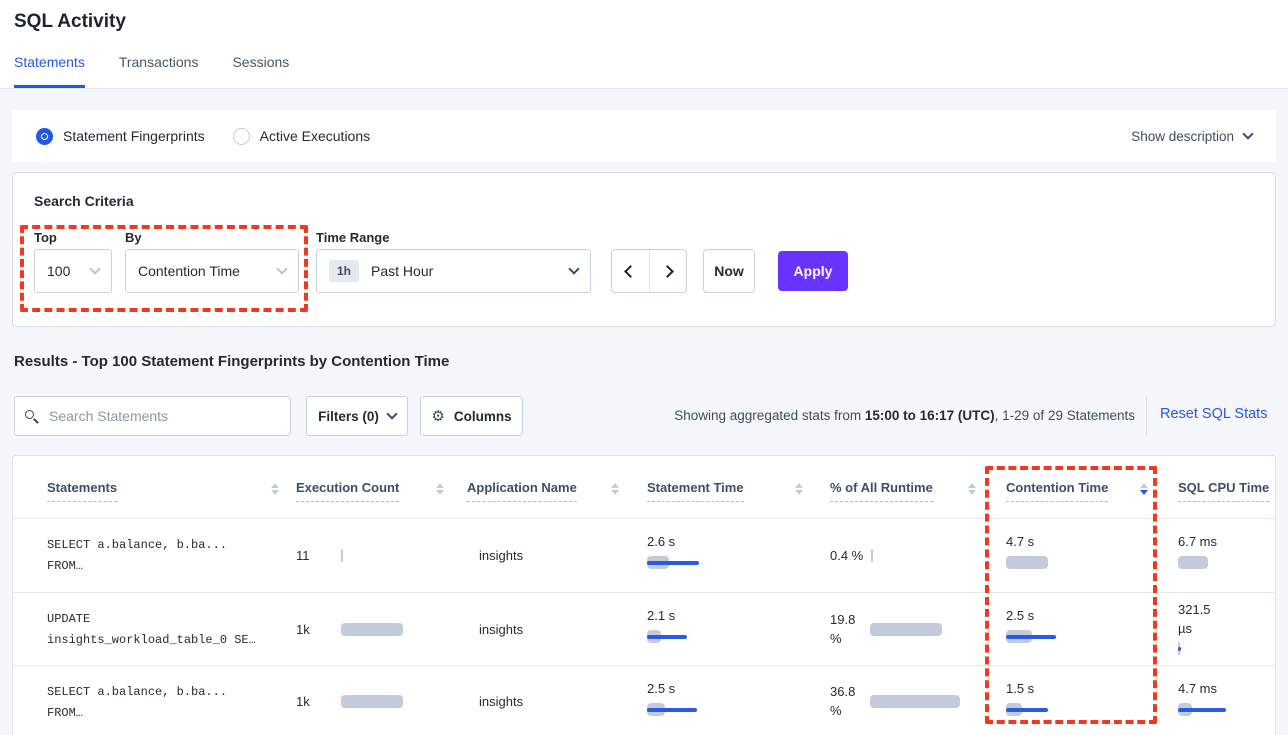 This screenshot has width=1288, height=735. I want to click on next-time-range-button, so click(667, 271).